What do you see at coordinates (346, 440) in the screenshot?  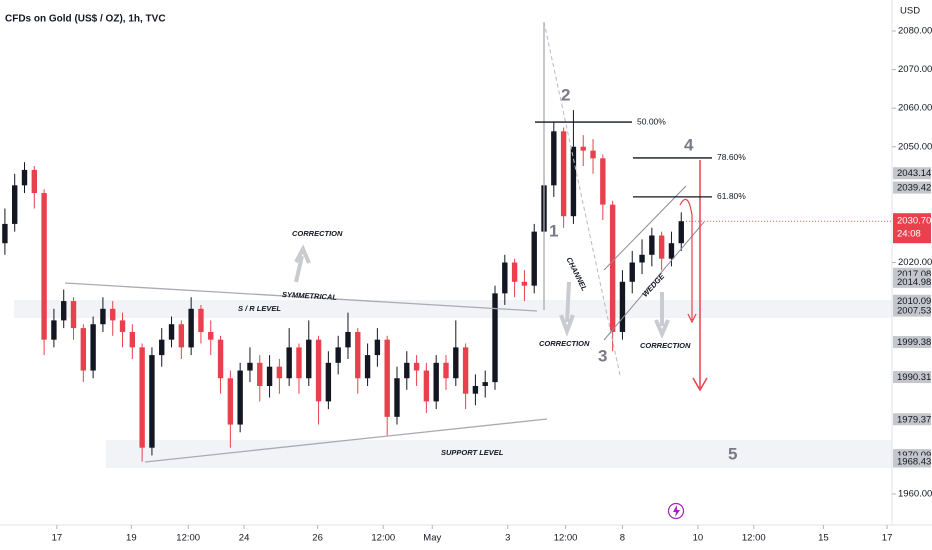 I see `triangle-lower` at bounding box center [346, 440].